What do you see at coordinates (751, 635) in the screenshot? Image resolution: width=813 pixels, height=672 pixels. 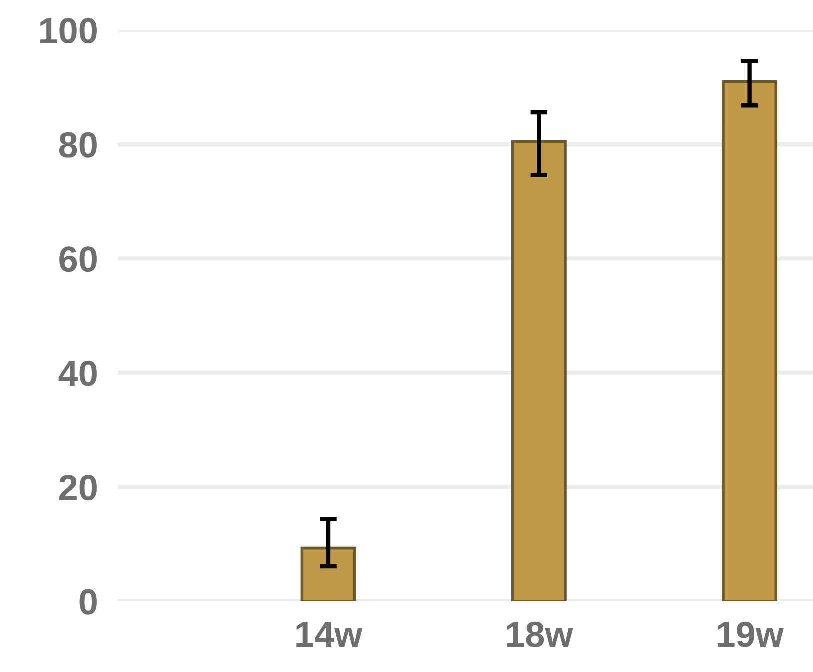 I see `x-tick-label: 19w` at bounding box center [751, 635].